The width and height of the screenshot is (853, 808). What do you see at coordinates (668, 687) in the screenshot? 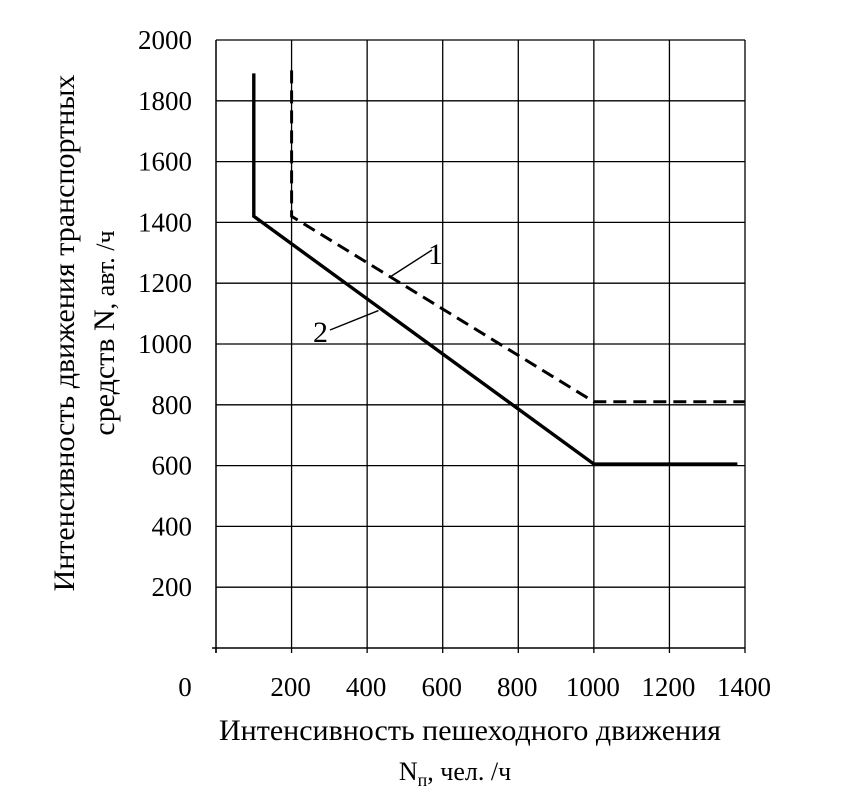
I see `x-tick-label: 1200` at bounding box center [668, 687].